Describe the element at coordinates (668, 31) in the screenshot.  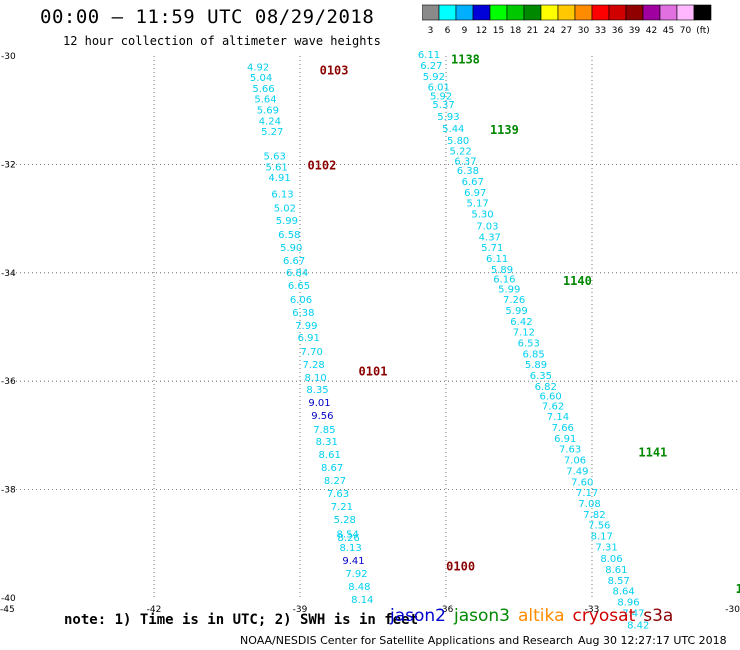
I see `colorbar-tick-label: 45` at that location.